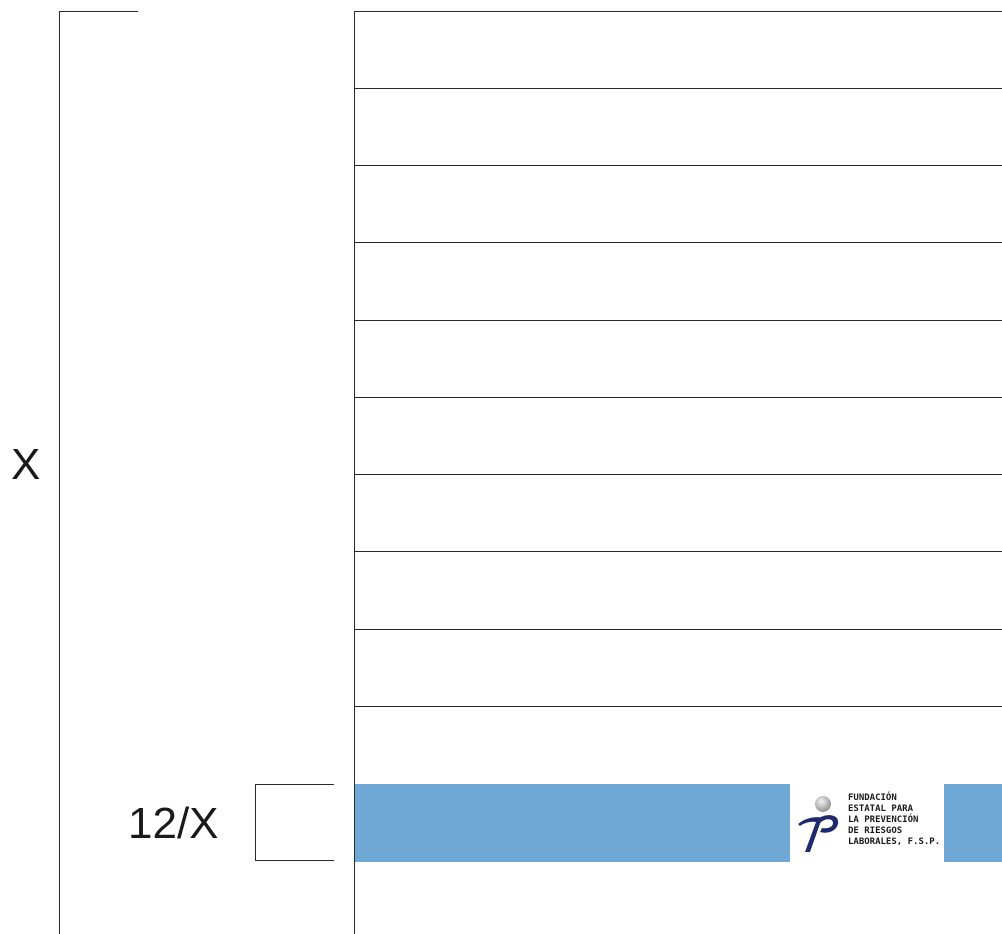 This screenshot has height=934, width=1002. Describe the element at coordinates (26, 464) in the screenshot. I see `side-label: X` at that location.